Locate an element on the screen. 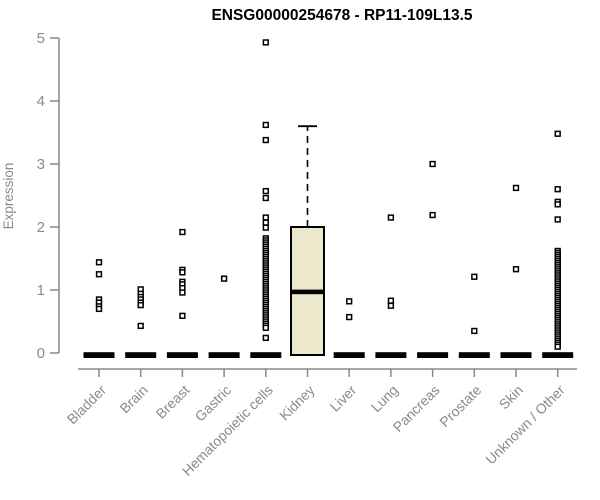 Image resolution: width=600 pixels, height=500 pixels. x-category-label: Unknown / Other is located at coordinates (525, 425).